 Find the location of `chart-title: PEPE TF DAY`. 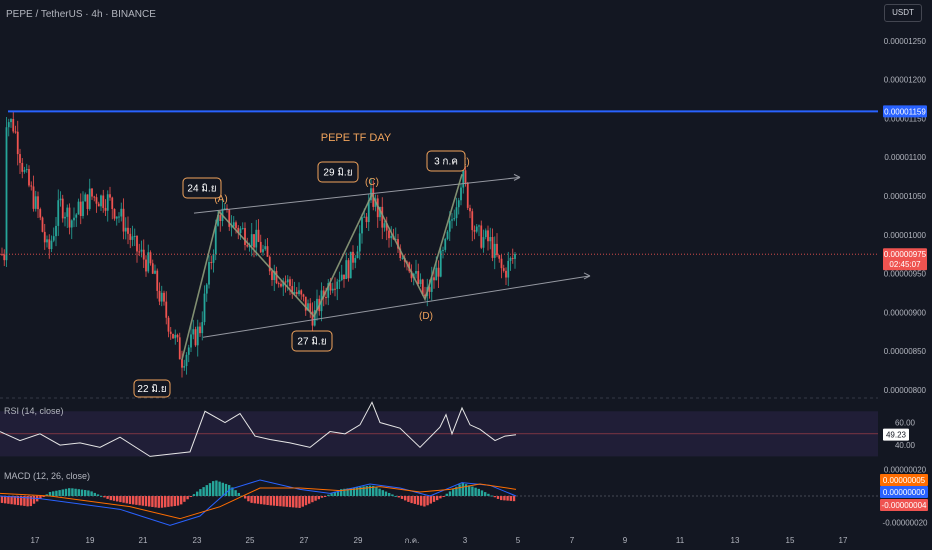

chart-title: PEPE TF DAY is located at coordinates (356, 138).